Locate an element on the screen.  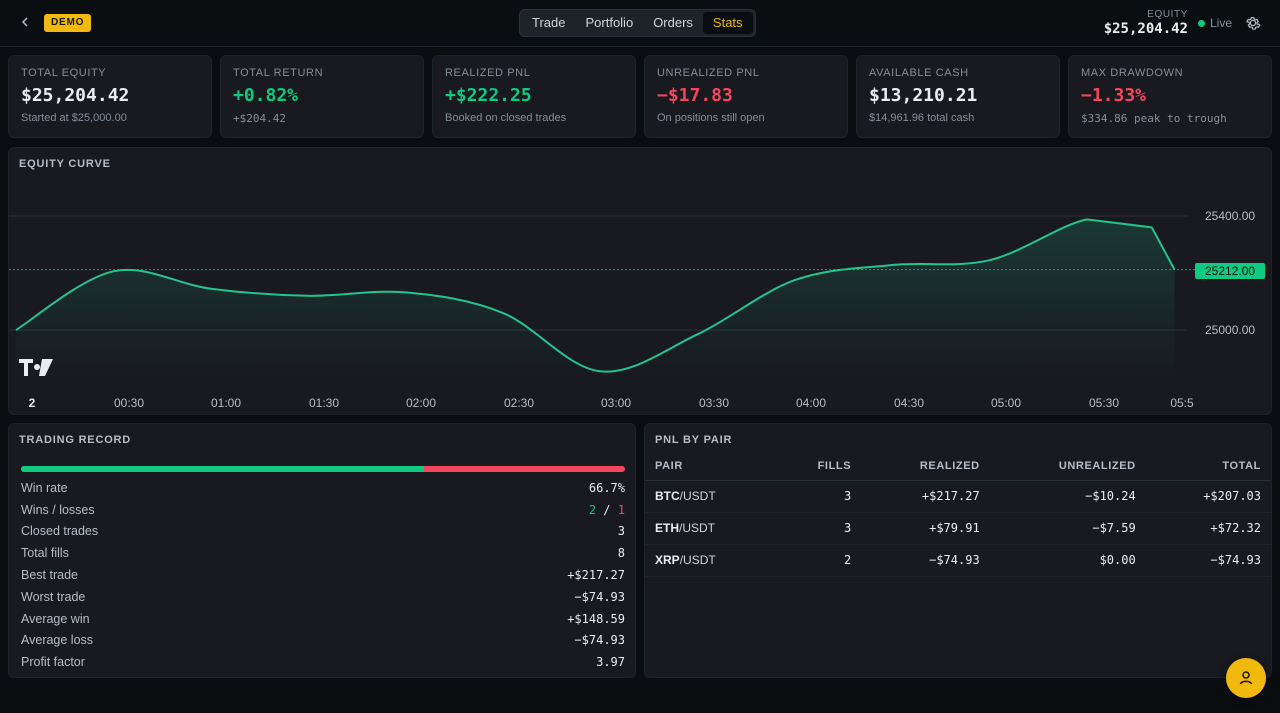
pnl-table-header: PAIR FILLS REALIZED UNREALIZED TOTAL is located at coordinates (958, 466).